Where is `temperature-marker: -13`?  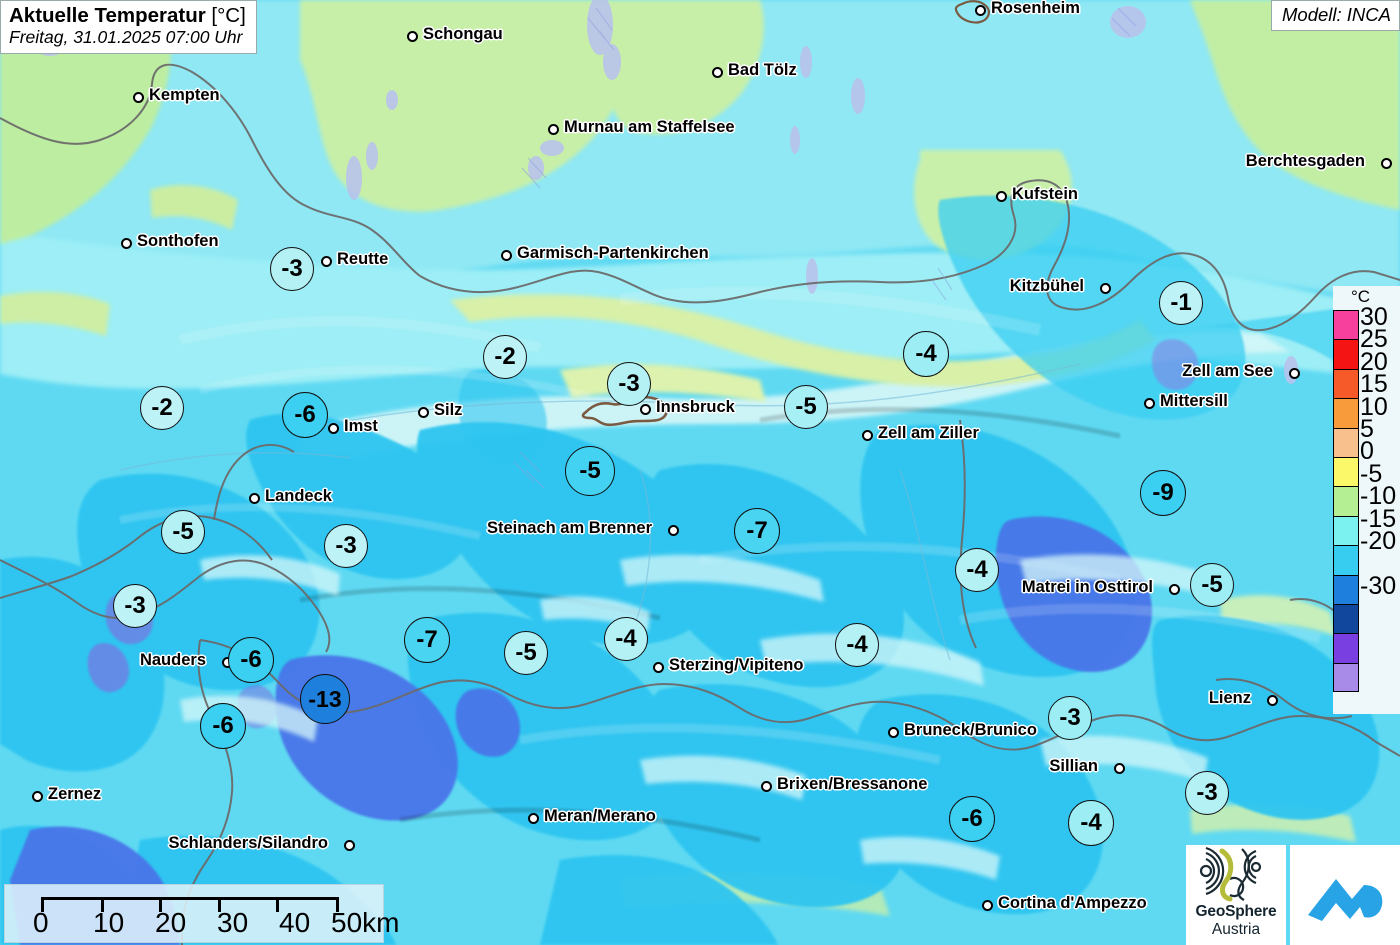
temperature-marker: -13 is located at coordinates (325, 699).